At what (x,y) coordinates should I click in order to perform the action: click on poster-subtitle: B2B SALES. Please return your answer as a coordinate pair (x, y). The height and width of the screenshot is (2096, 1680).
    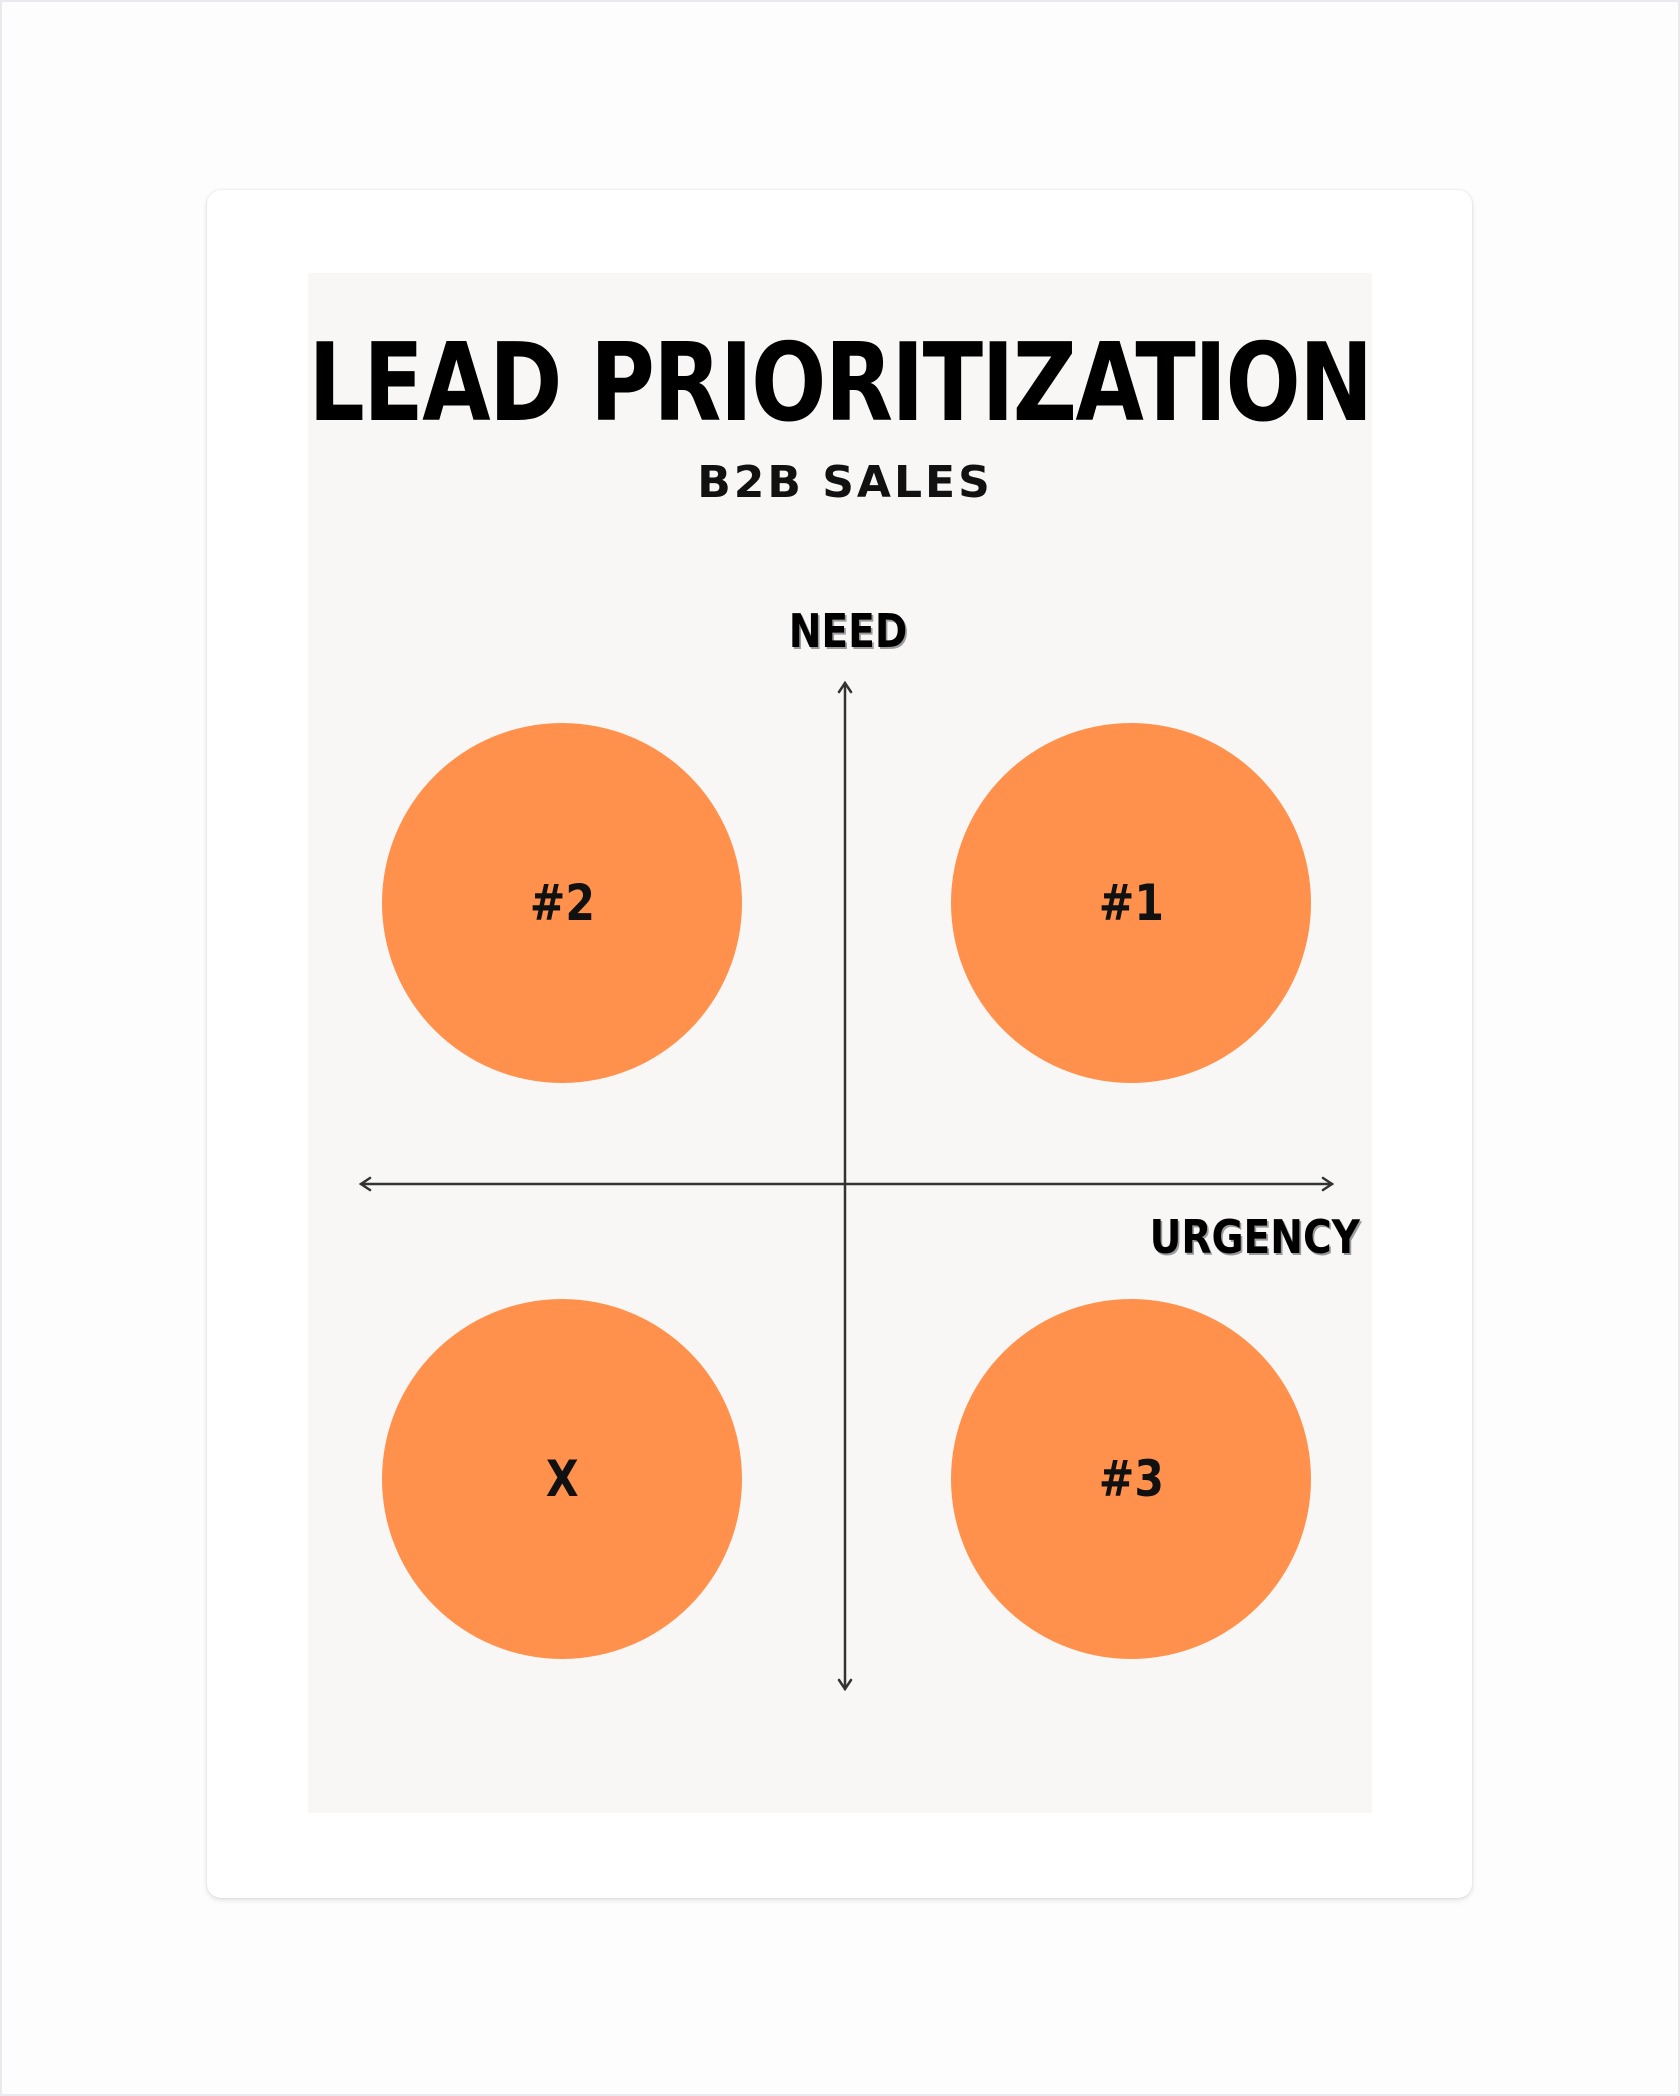
    Looking at the image, I should click on (845, 482).